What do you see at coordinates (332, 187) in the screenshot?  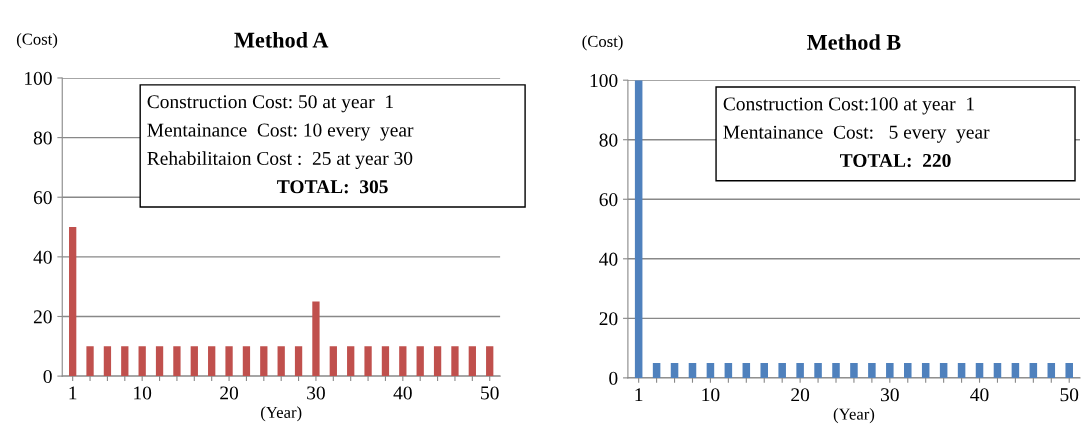 I see `annotation: TOTAL: 305` at bounding box center [332, 187].